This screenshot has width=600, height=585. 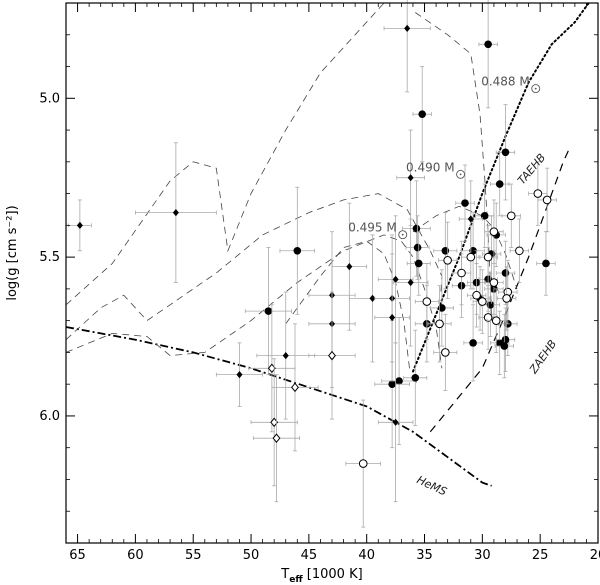 I want to click on annotation-label: HeMS, so click(x=432, y=485).